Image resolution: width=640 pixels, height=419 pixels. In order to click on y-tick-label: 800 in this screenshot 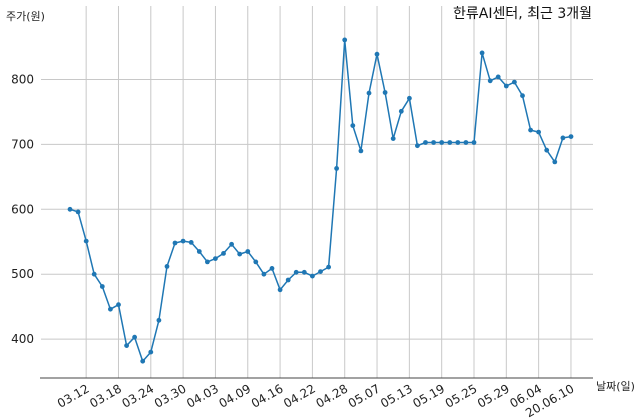, I will do `click(22, 80)`.